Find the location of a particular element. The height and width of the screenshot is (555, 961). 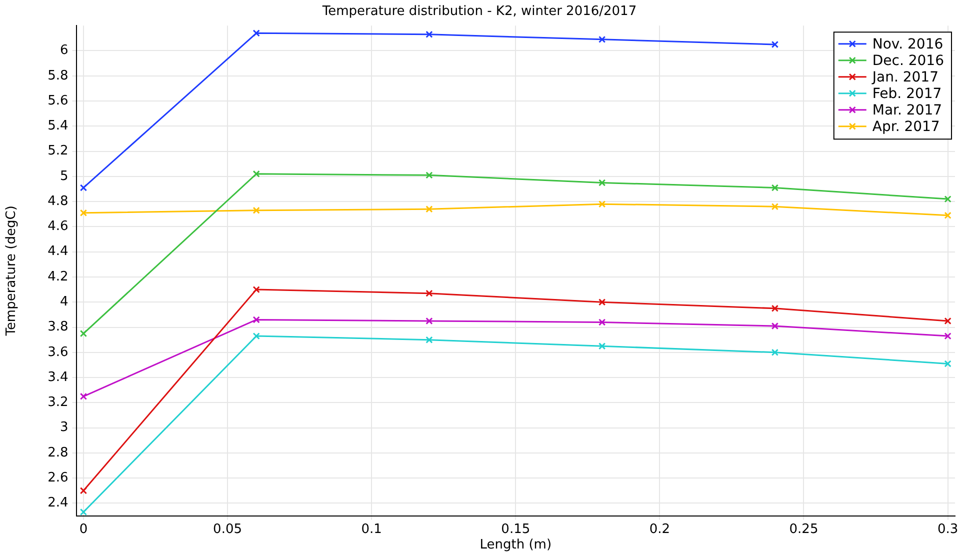

x-tick-label: 0.1 is located at coordinates (371, 529).